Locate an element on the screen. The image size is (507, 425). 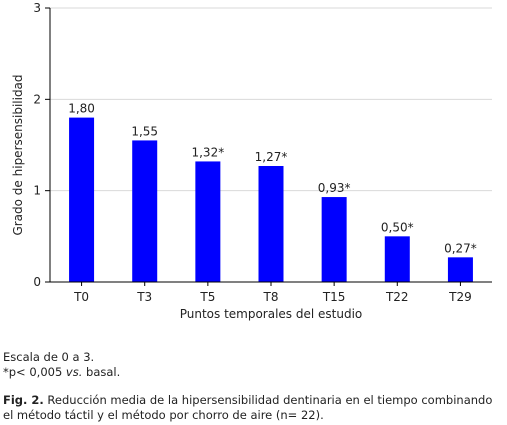
x-tick-label: T5 is located at coordinates (207, 297).